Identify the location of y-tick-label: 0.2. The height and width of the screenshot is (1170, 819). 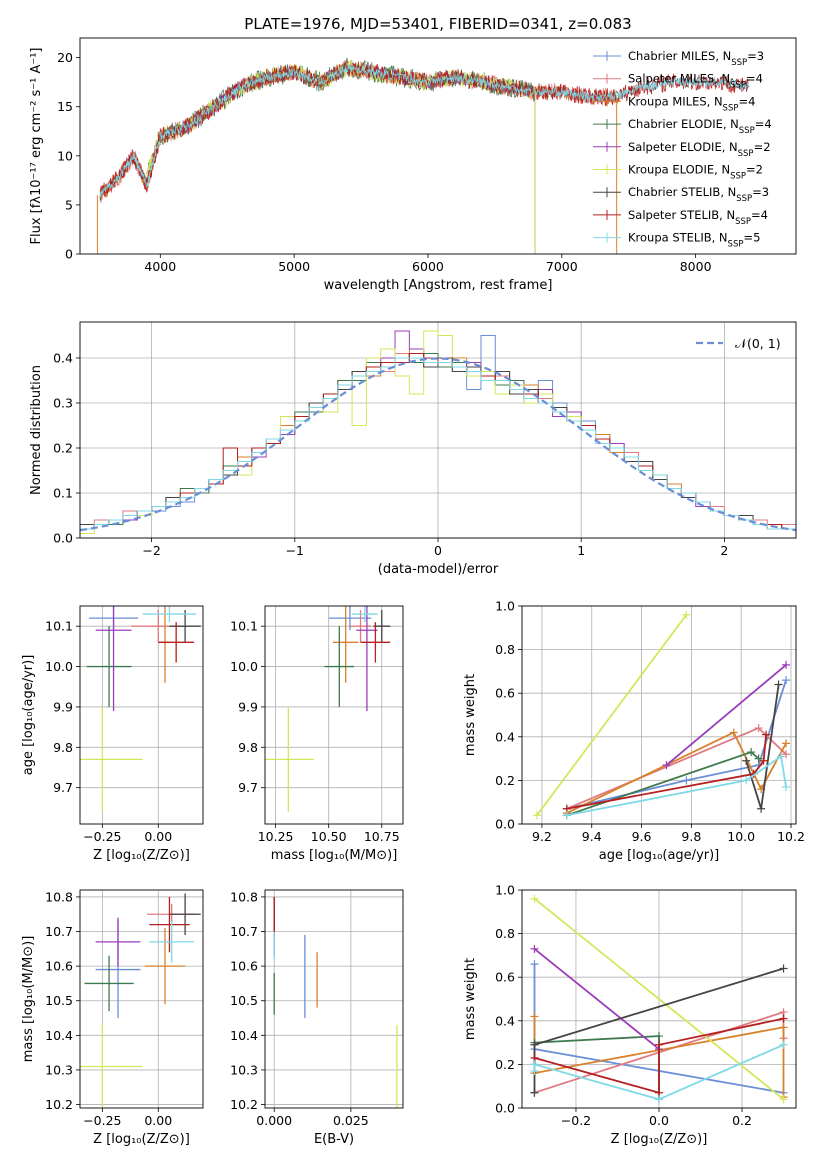
(63, 448).